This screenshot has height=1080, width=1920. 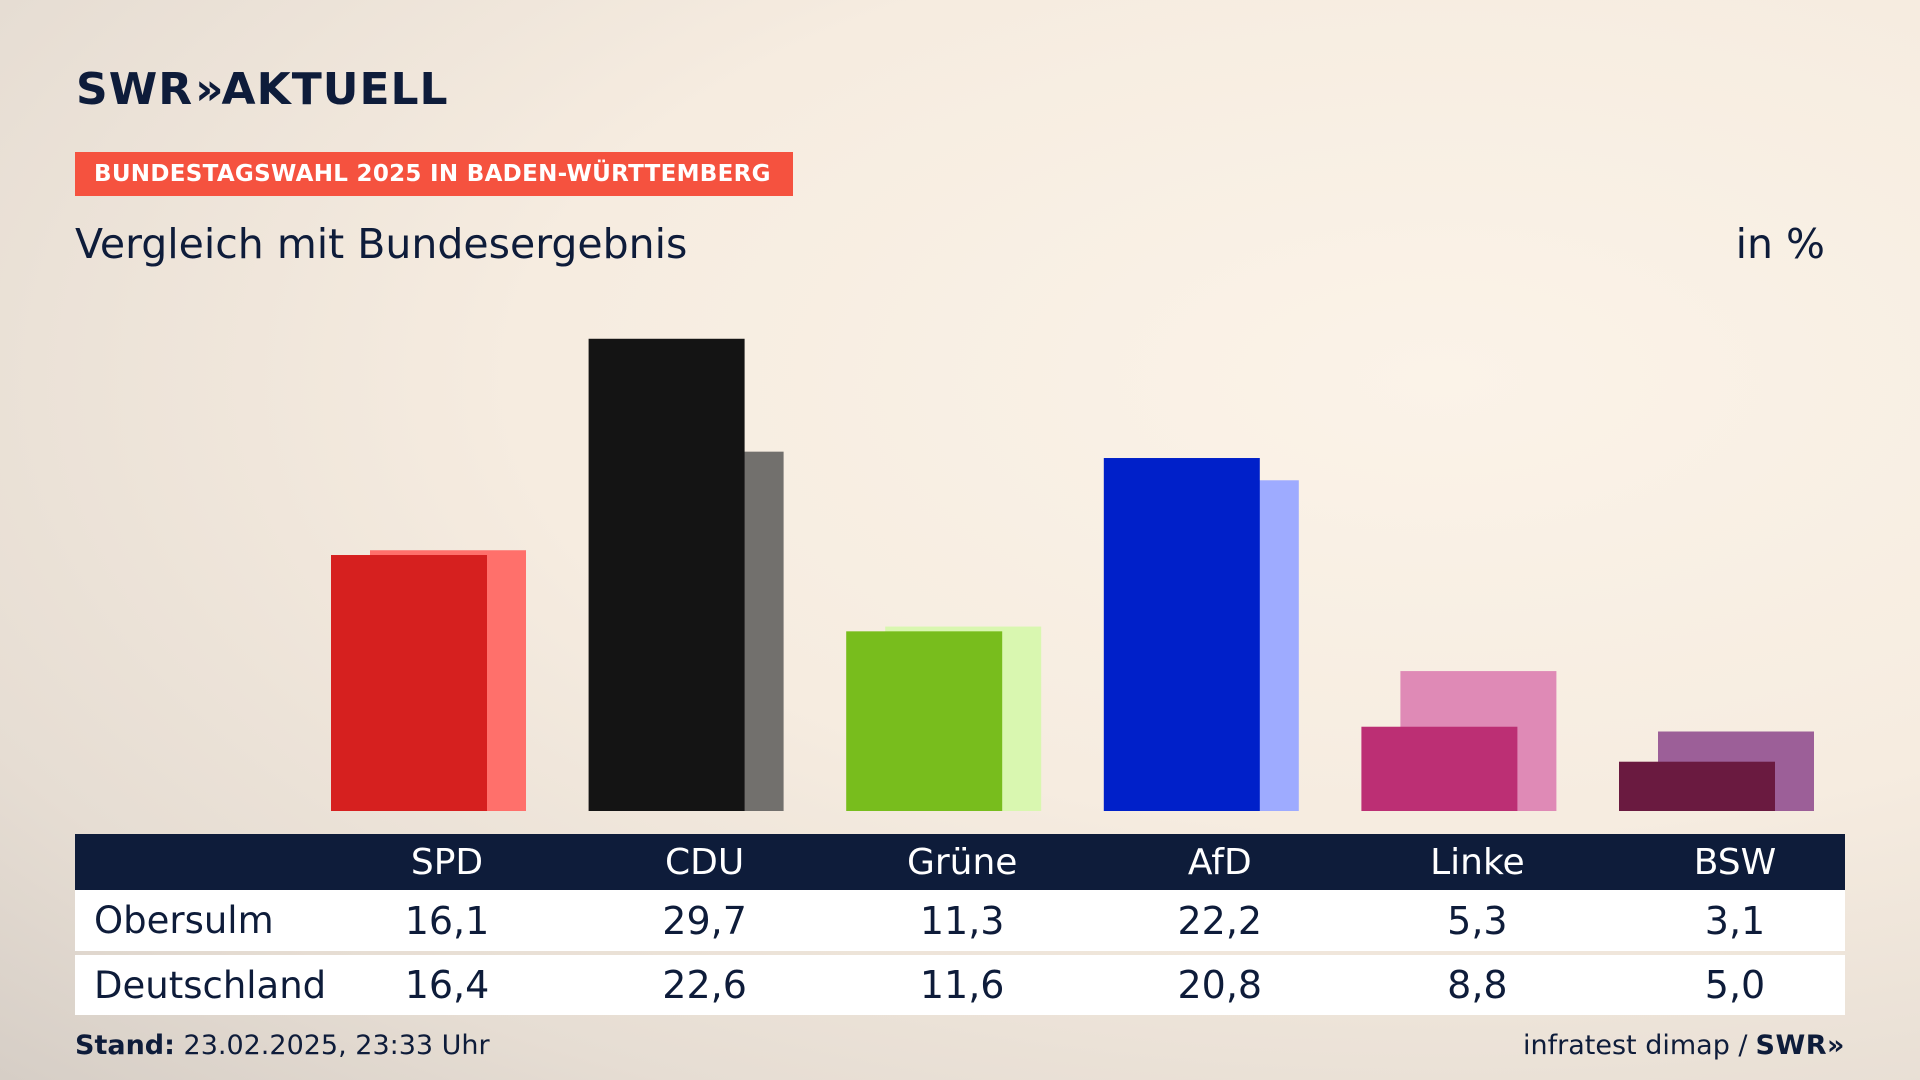 What do you see at coordinates (1735, 862) in the screenshot?
I see `table-header-bsw: BSW` at bounding box center [1735, 862].